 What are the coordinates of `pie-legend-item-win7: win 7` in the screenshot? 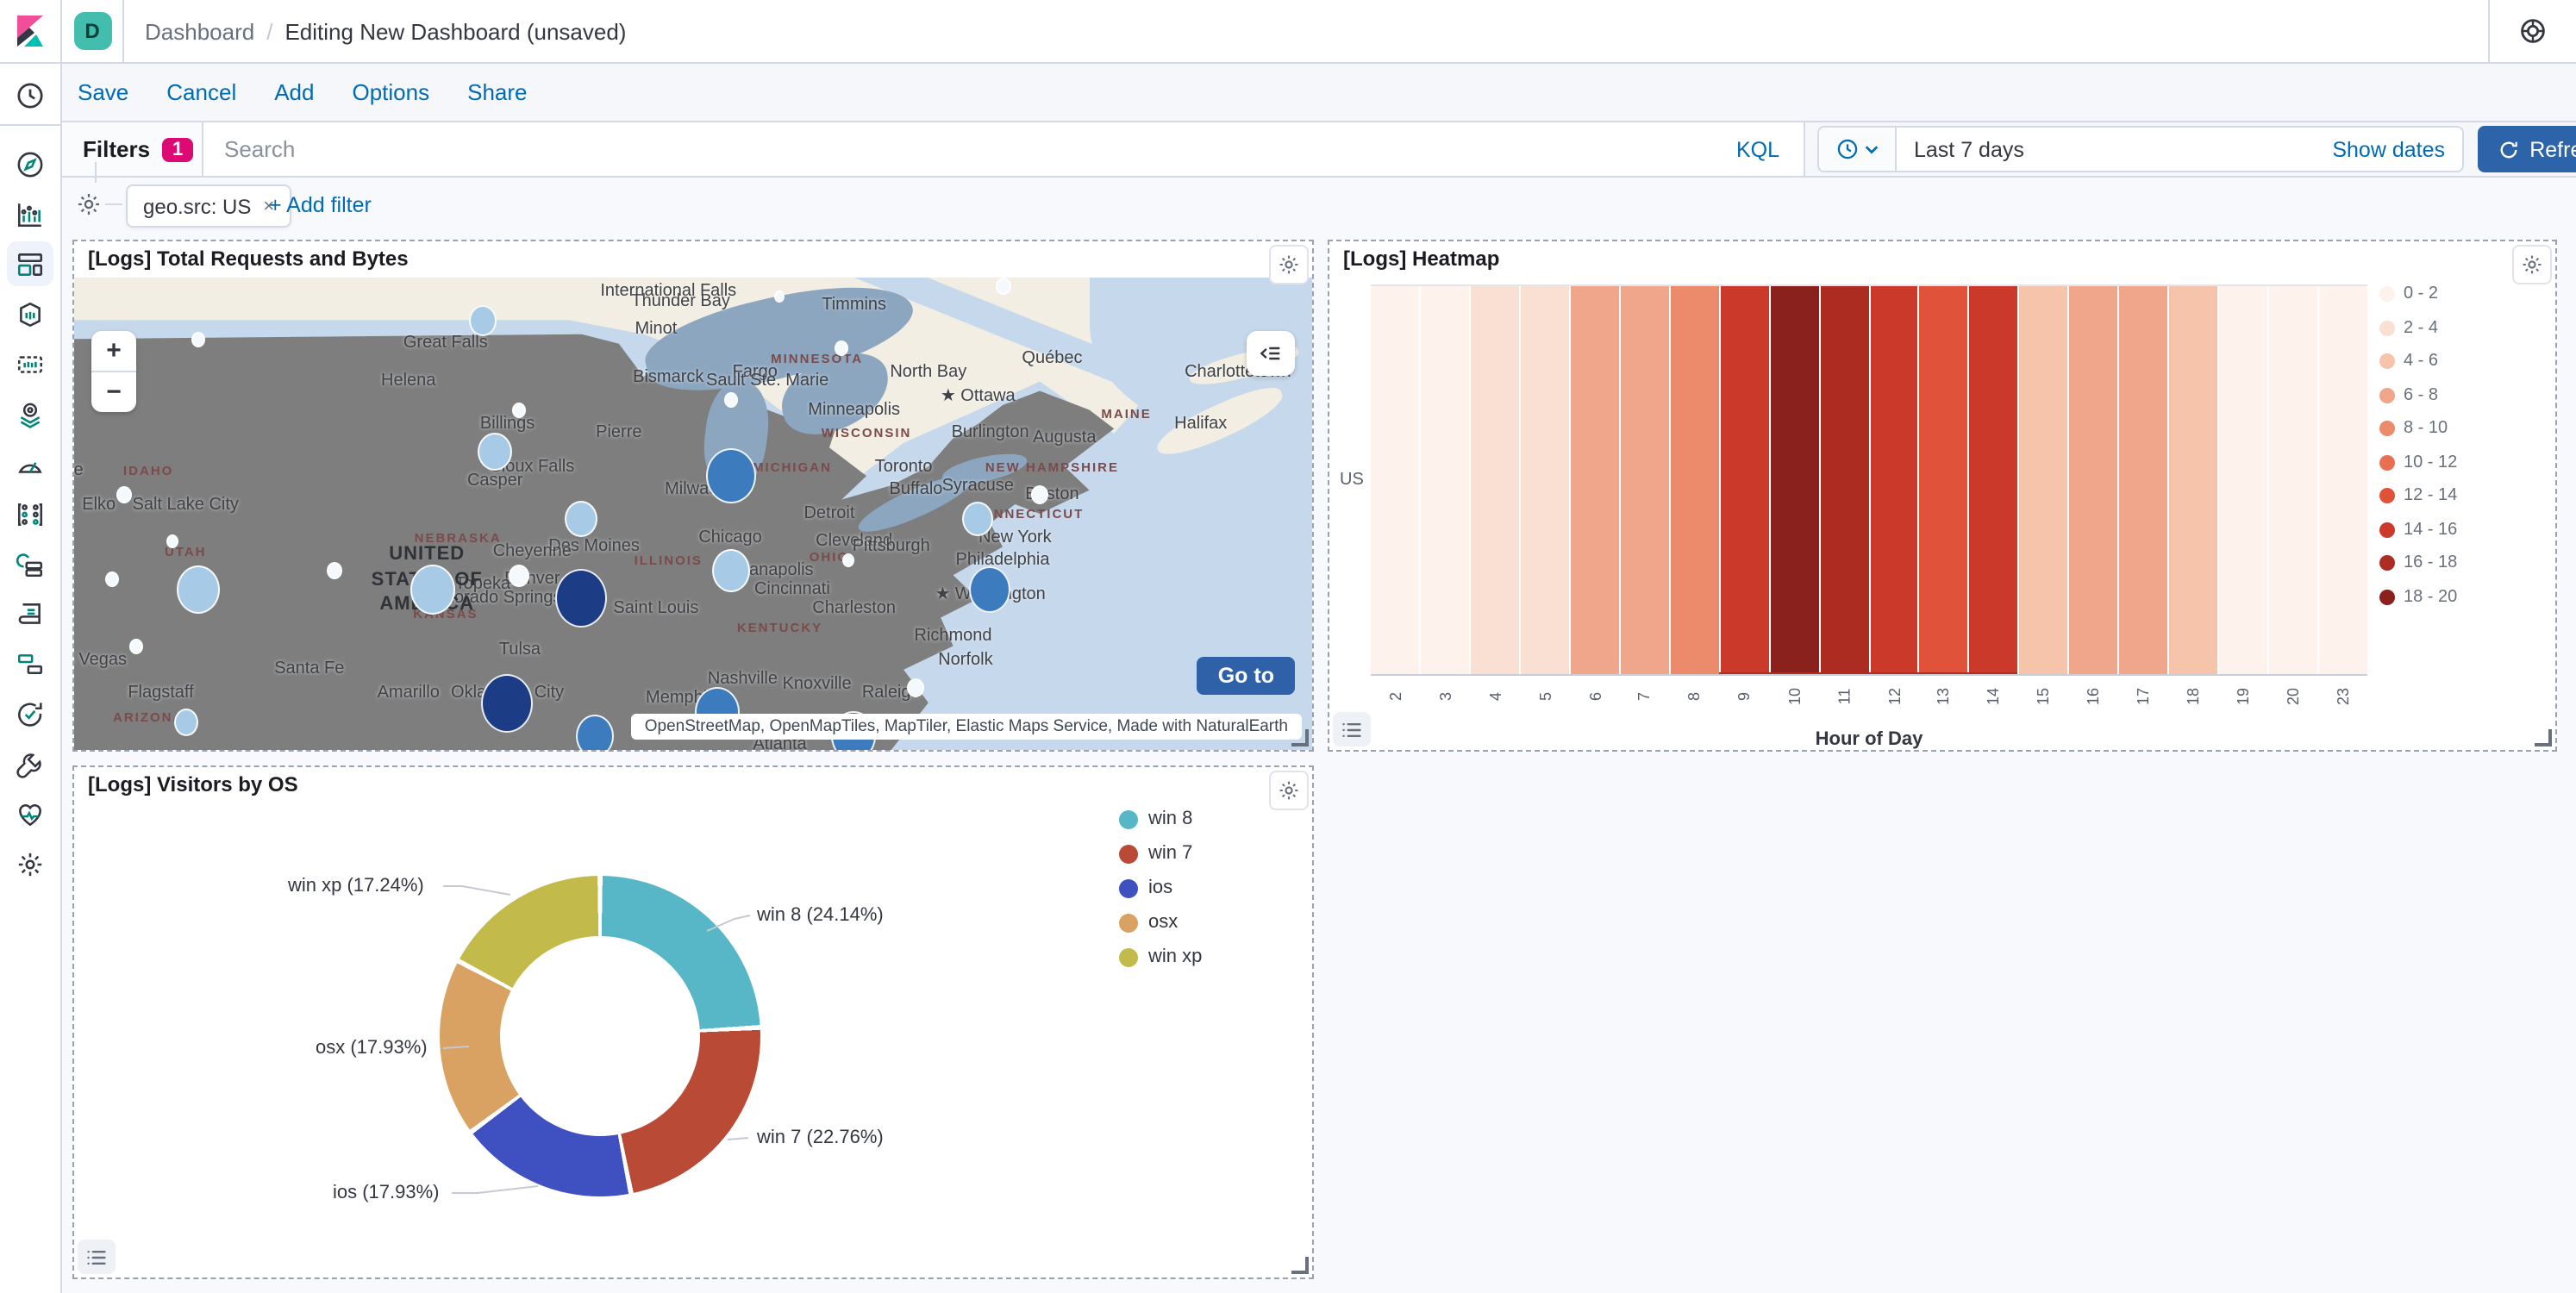 It's located at (1160, 853).